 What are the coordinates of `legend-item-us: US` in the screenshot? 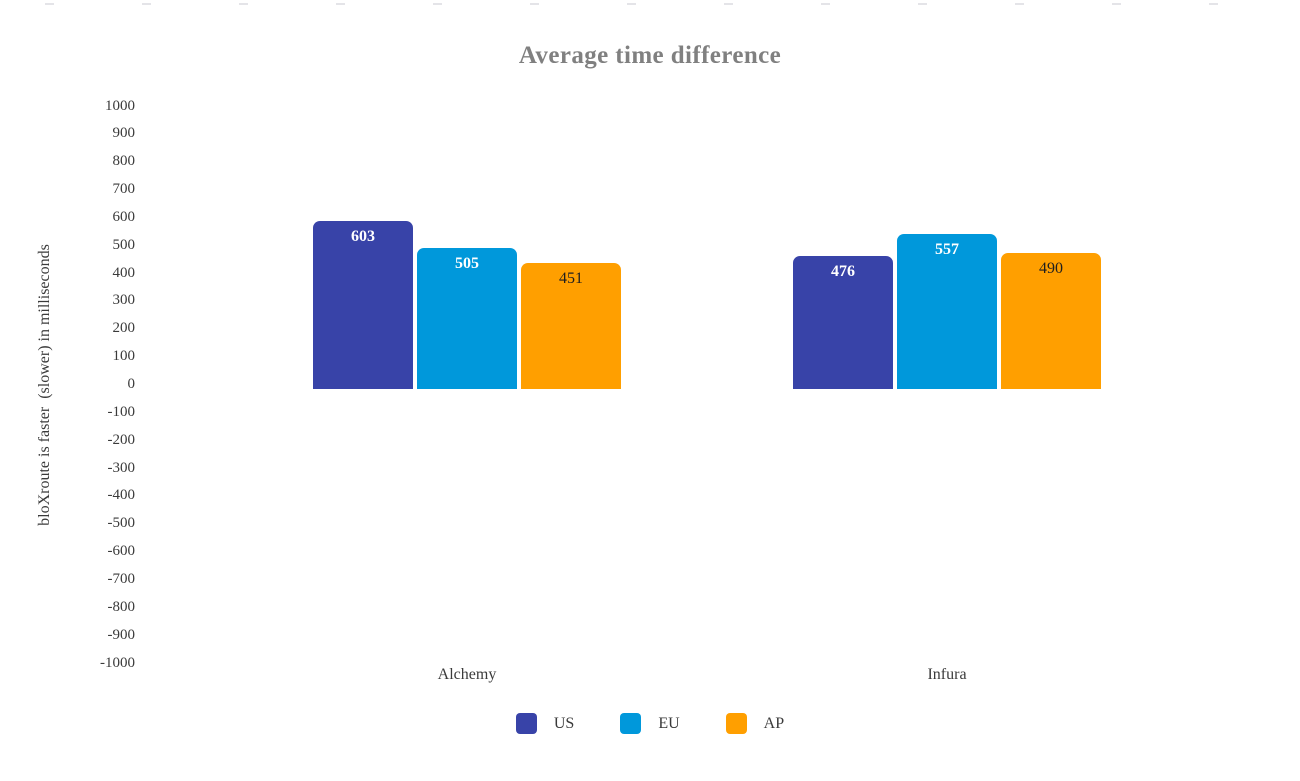 It's located at (545, 723).